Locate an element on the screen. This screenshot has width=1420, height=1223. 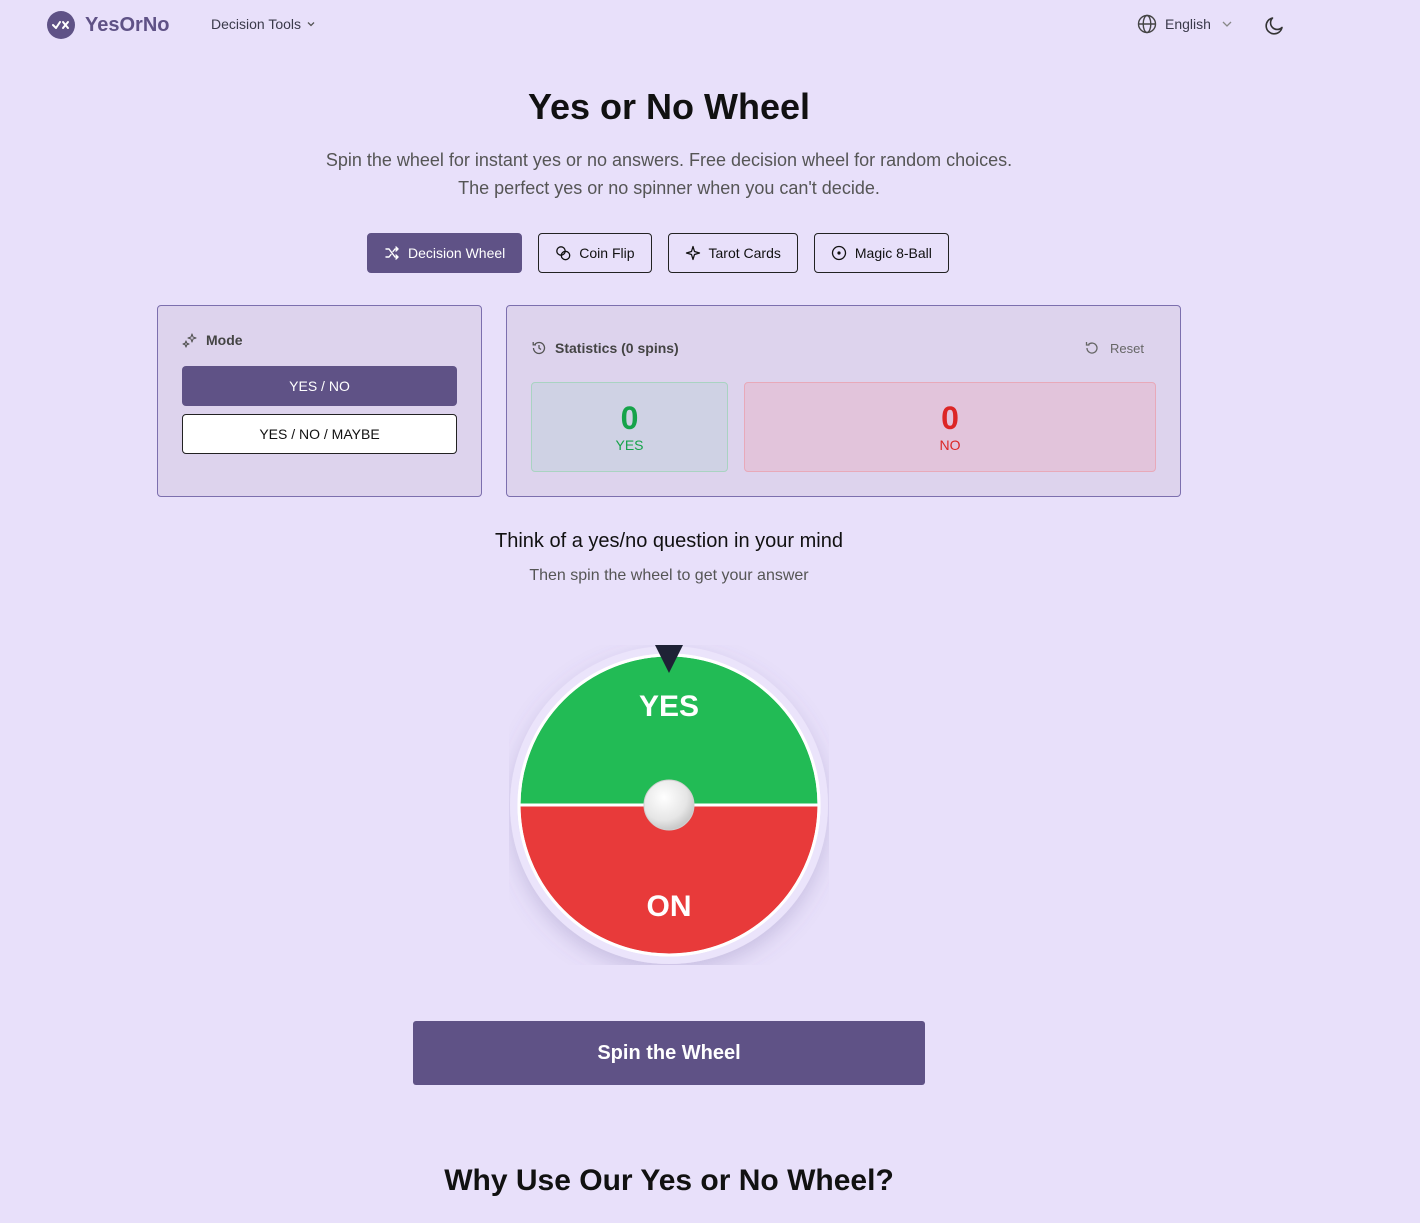
tab-coin-flip: Coin Flip is located at coordinates (595, 253).